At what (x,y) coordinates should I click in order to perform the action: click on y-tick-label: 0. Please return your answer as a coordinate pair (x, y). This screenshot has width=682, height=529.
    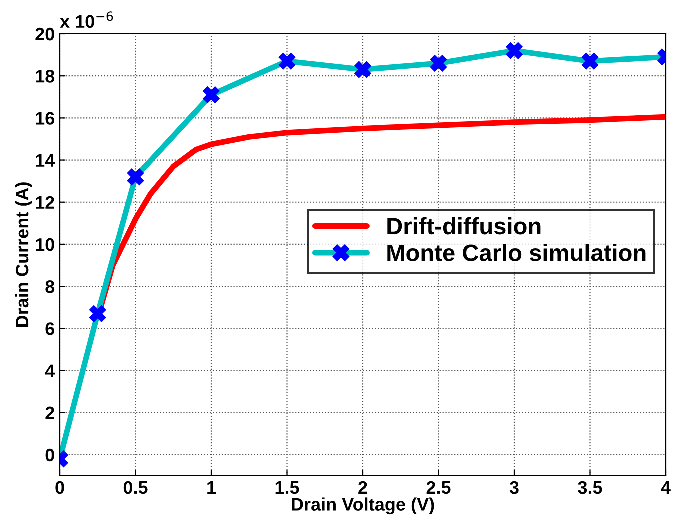
    Looking at the image, I should click on (50, 455).